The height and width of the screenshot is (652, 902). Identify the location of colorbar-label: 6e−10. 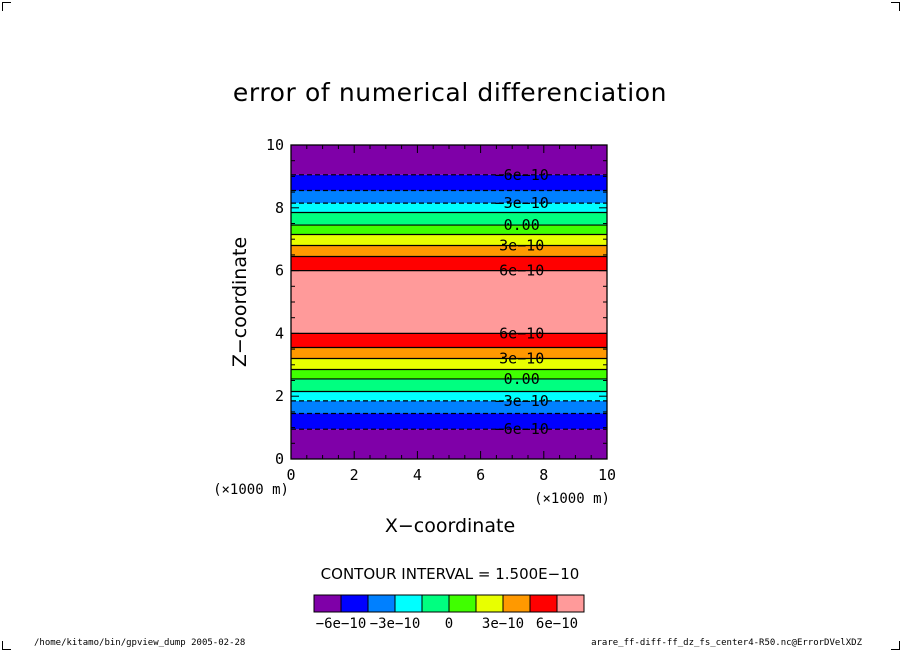
(557, 624).